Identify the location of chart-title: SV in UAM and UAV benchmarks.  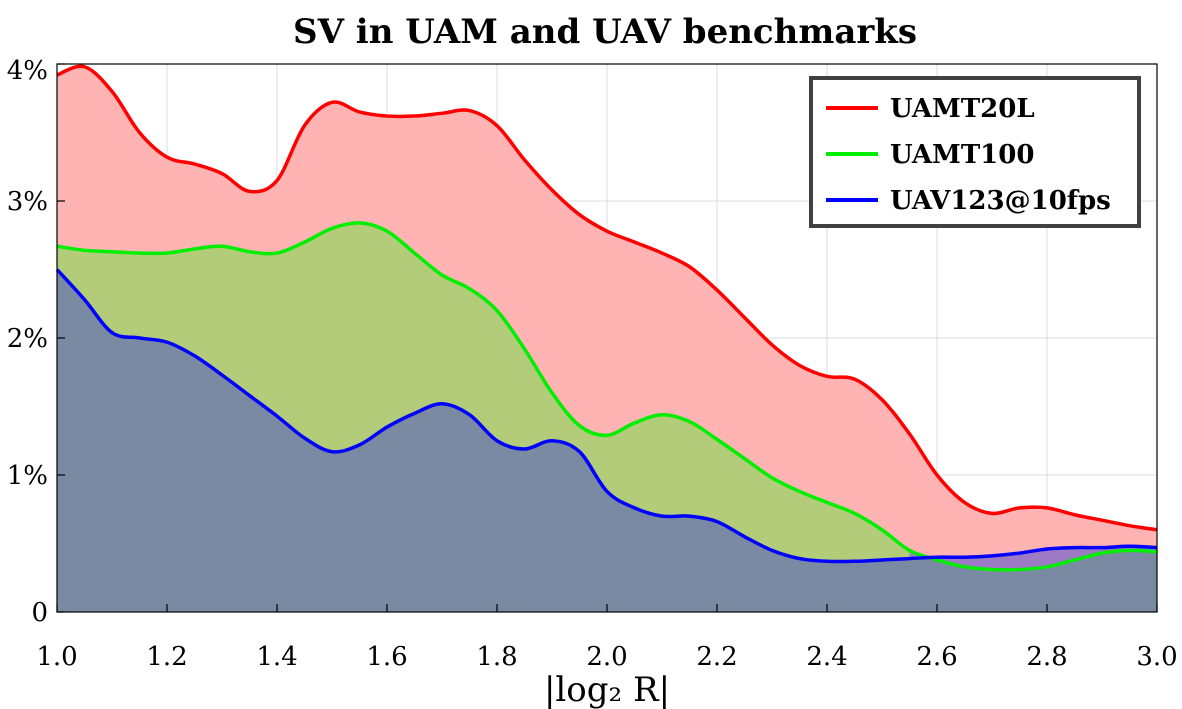
(605, 32).